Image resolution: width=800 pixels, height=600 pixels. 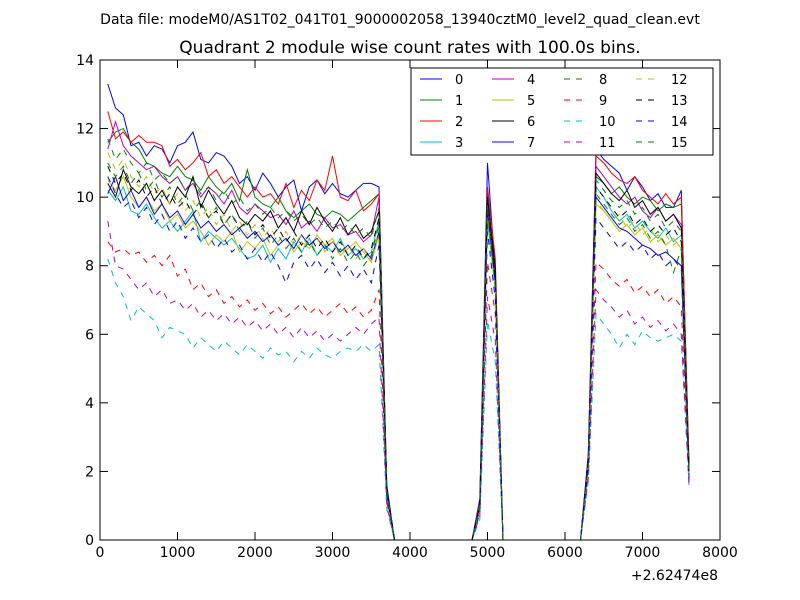 What do you see at coordinates (607, 143) in the screenshot?
I see `legend-label-11: 11` at bounding box center [607, 143].